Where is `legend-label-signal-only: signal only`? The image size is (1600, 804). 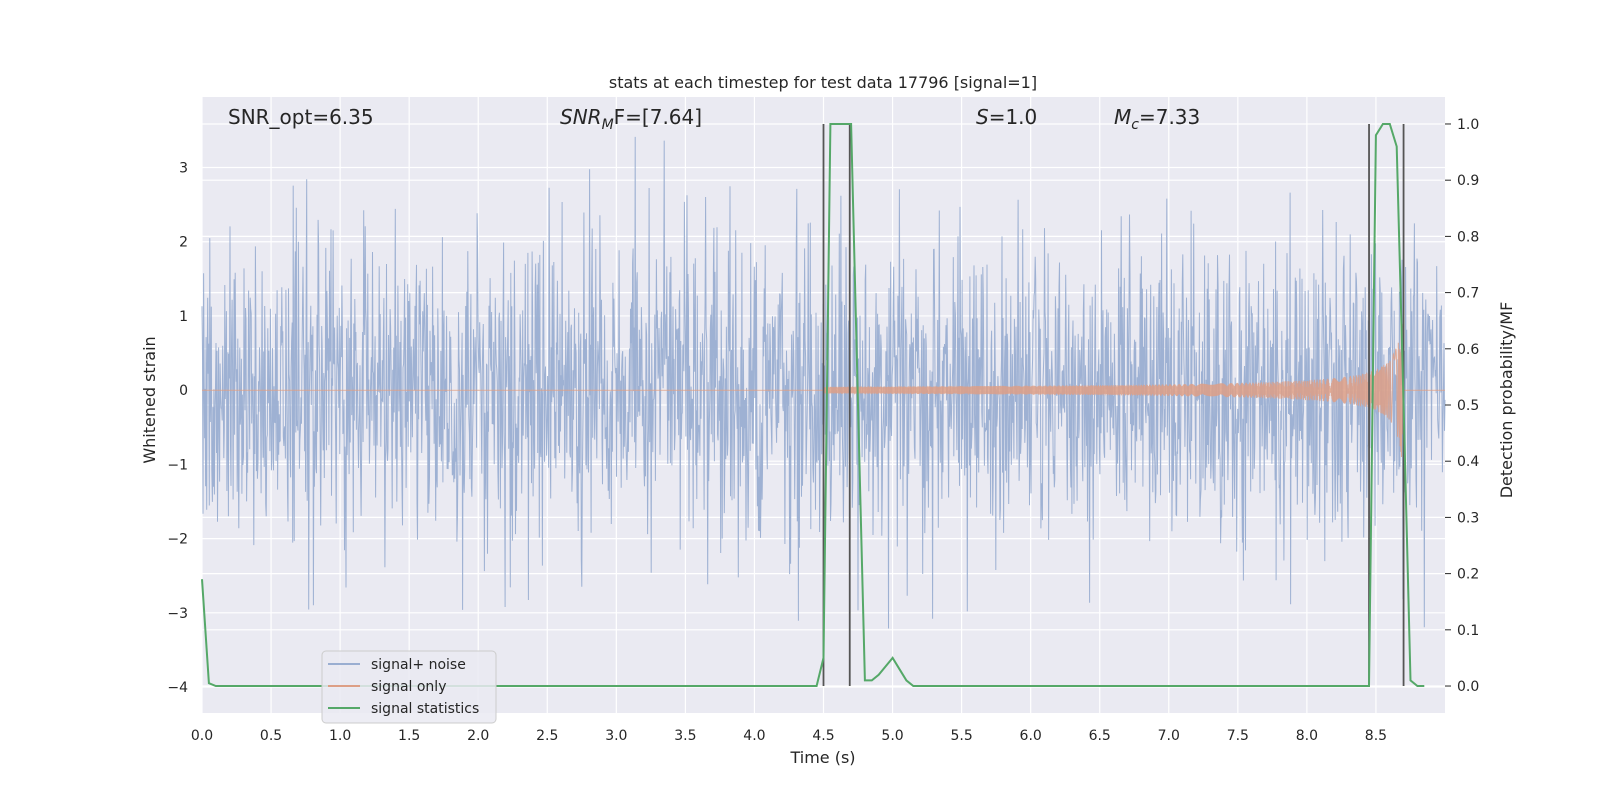 legend-label-signal-only: signal only is located at coordinates (408, 687).